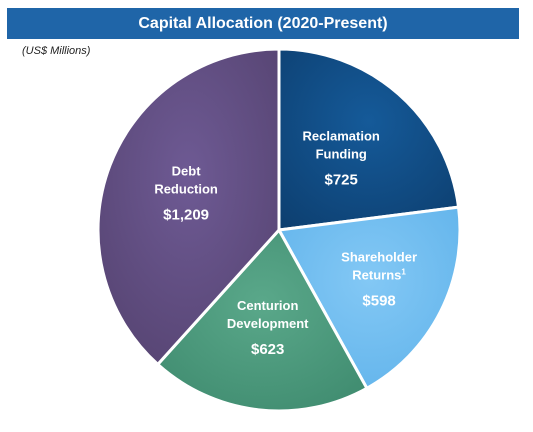  Describe the element at coordinates (379, 257) in the screenshot. I see `slice-name-label: Shareholder` at that location.